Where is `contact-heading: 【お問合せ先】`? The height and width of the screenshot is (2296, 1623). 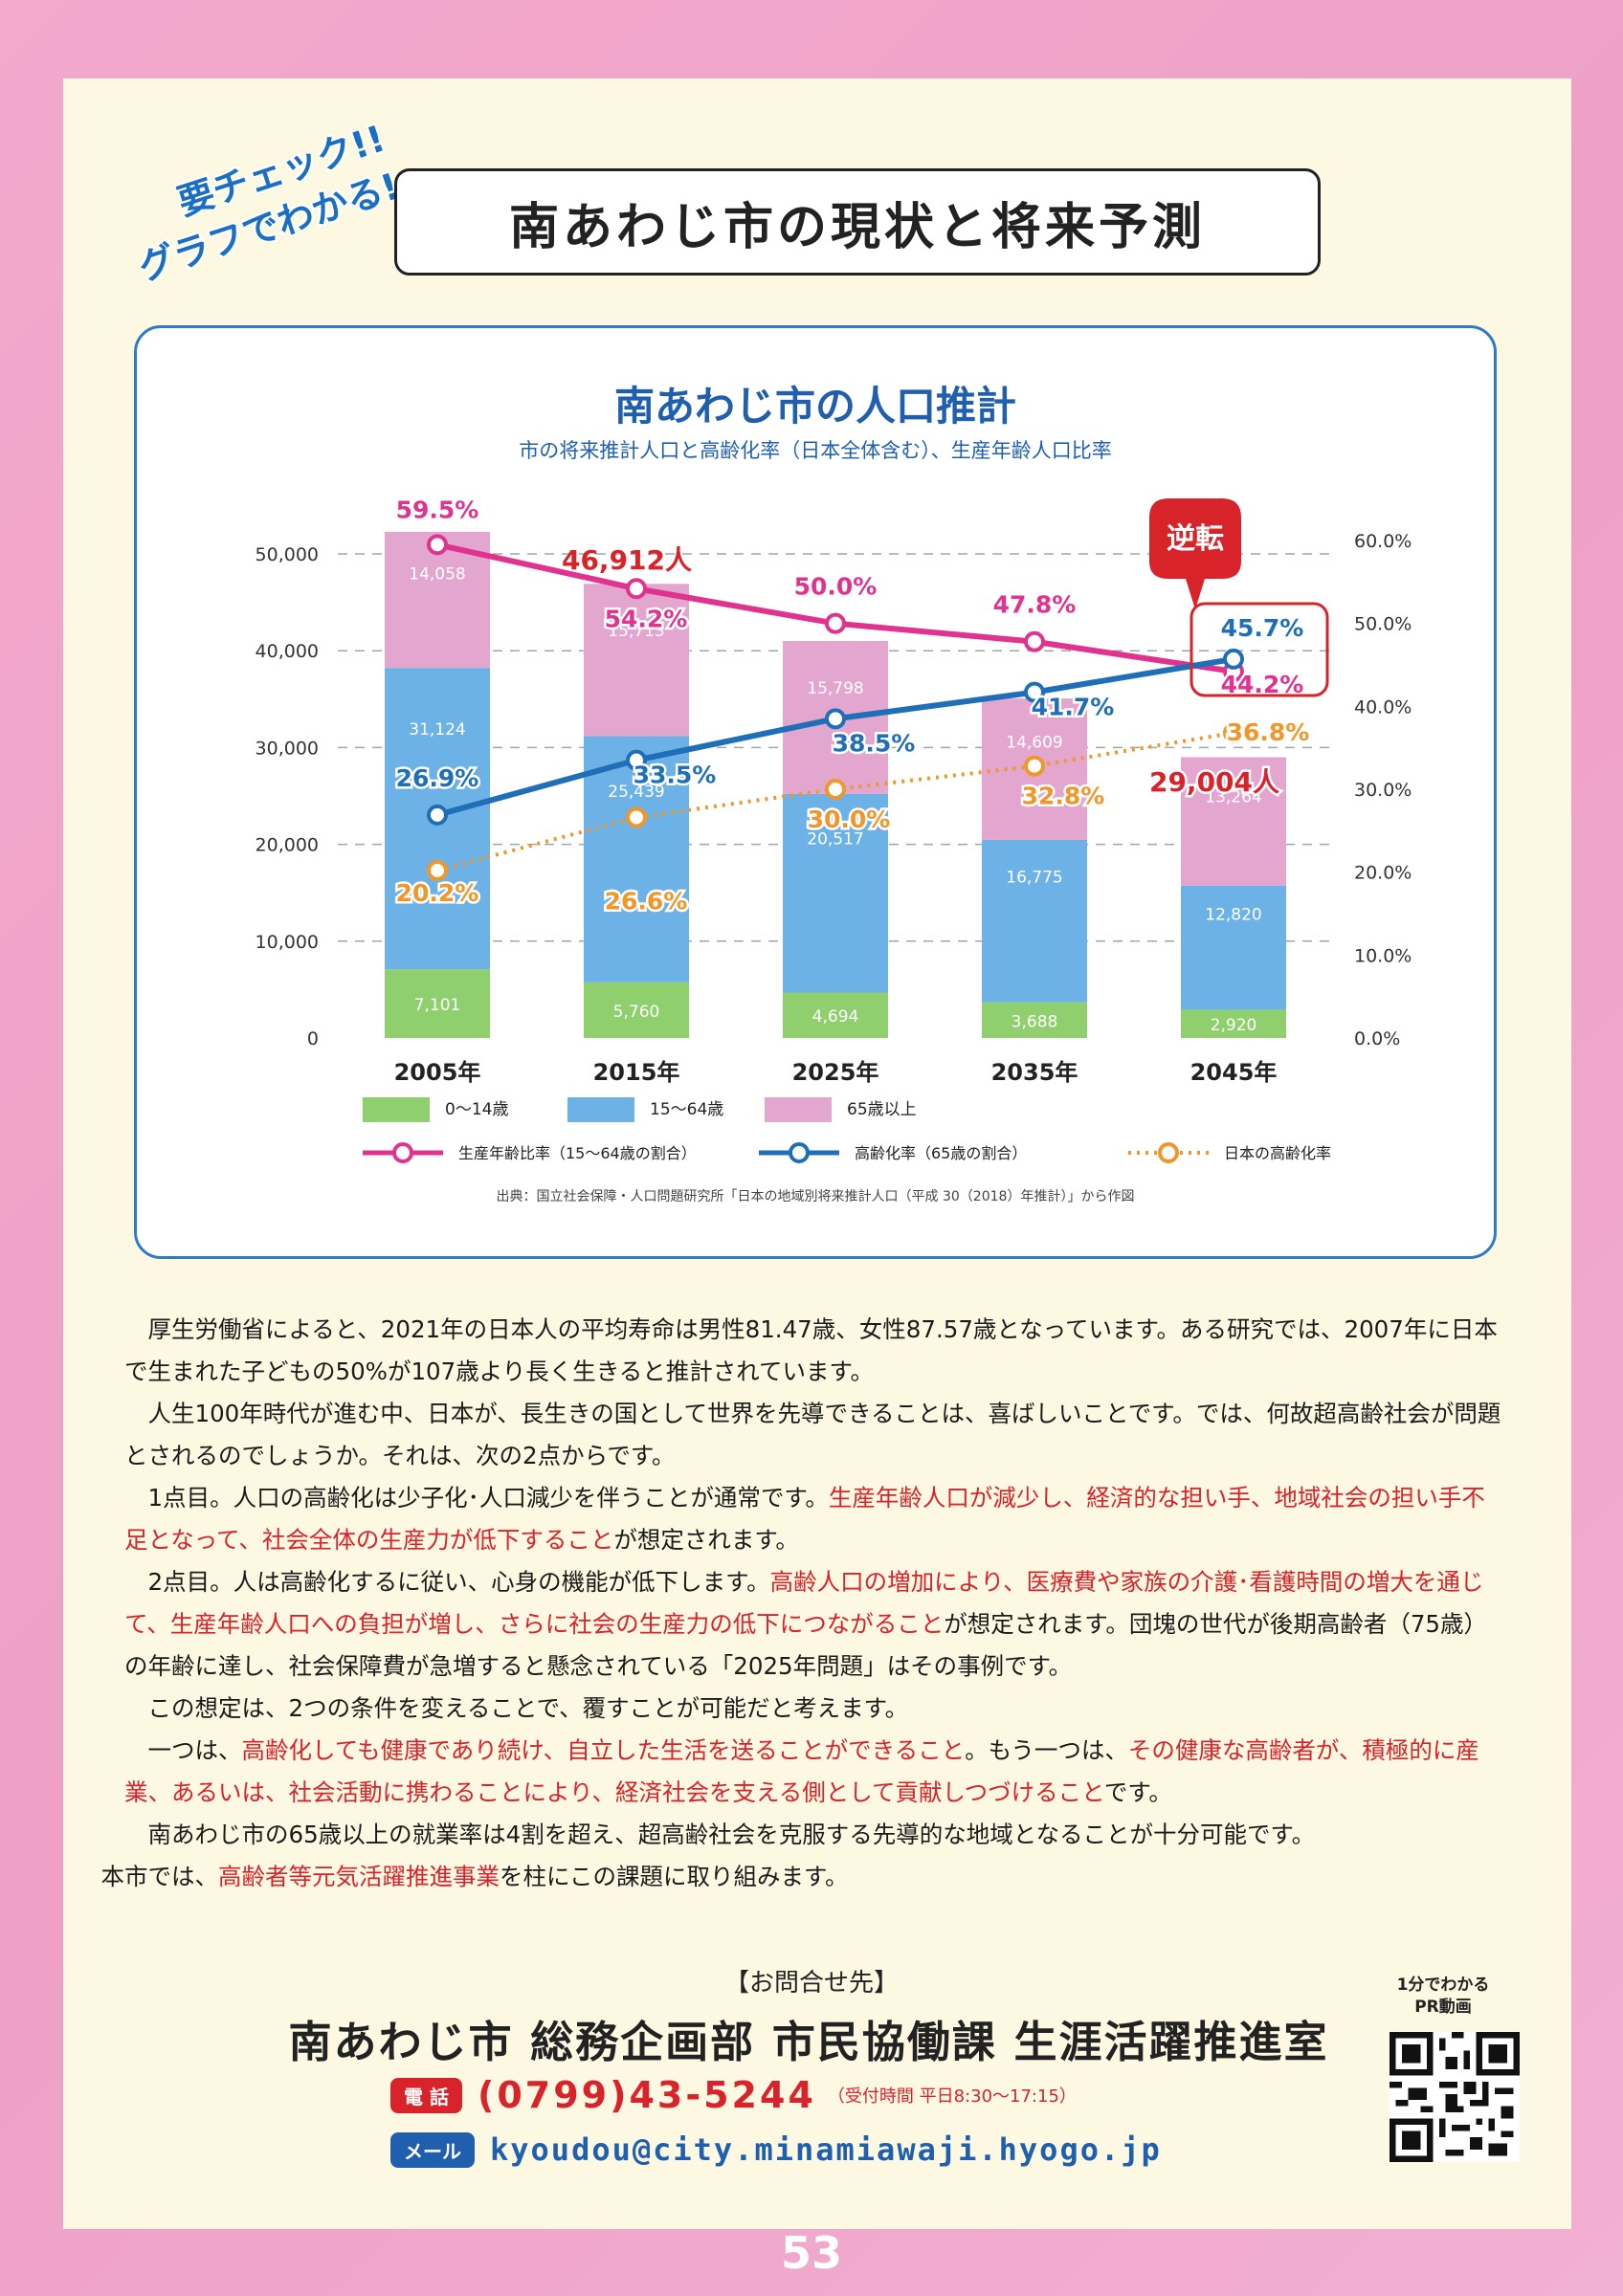
contact-heading: 【お問合せ先】 is located at coordinates (811, 1984).